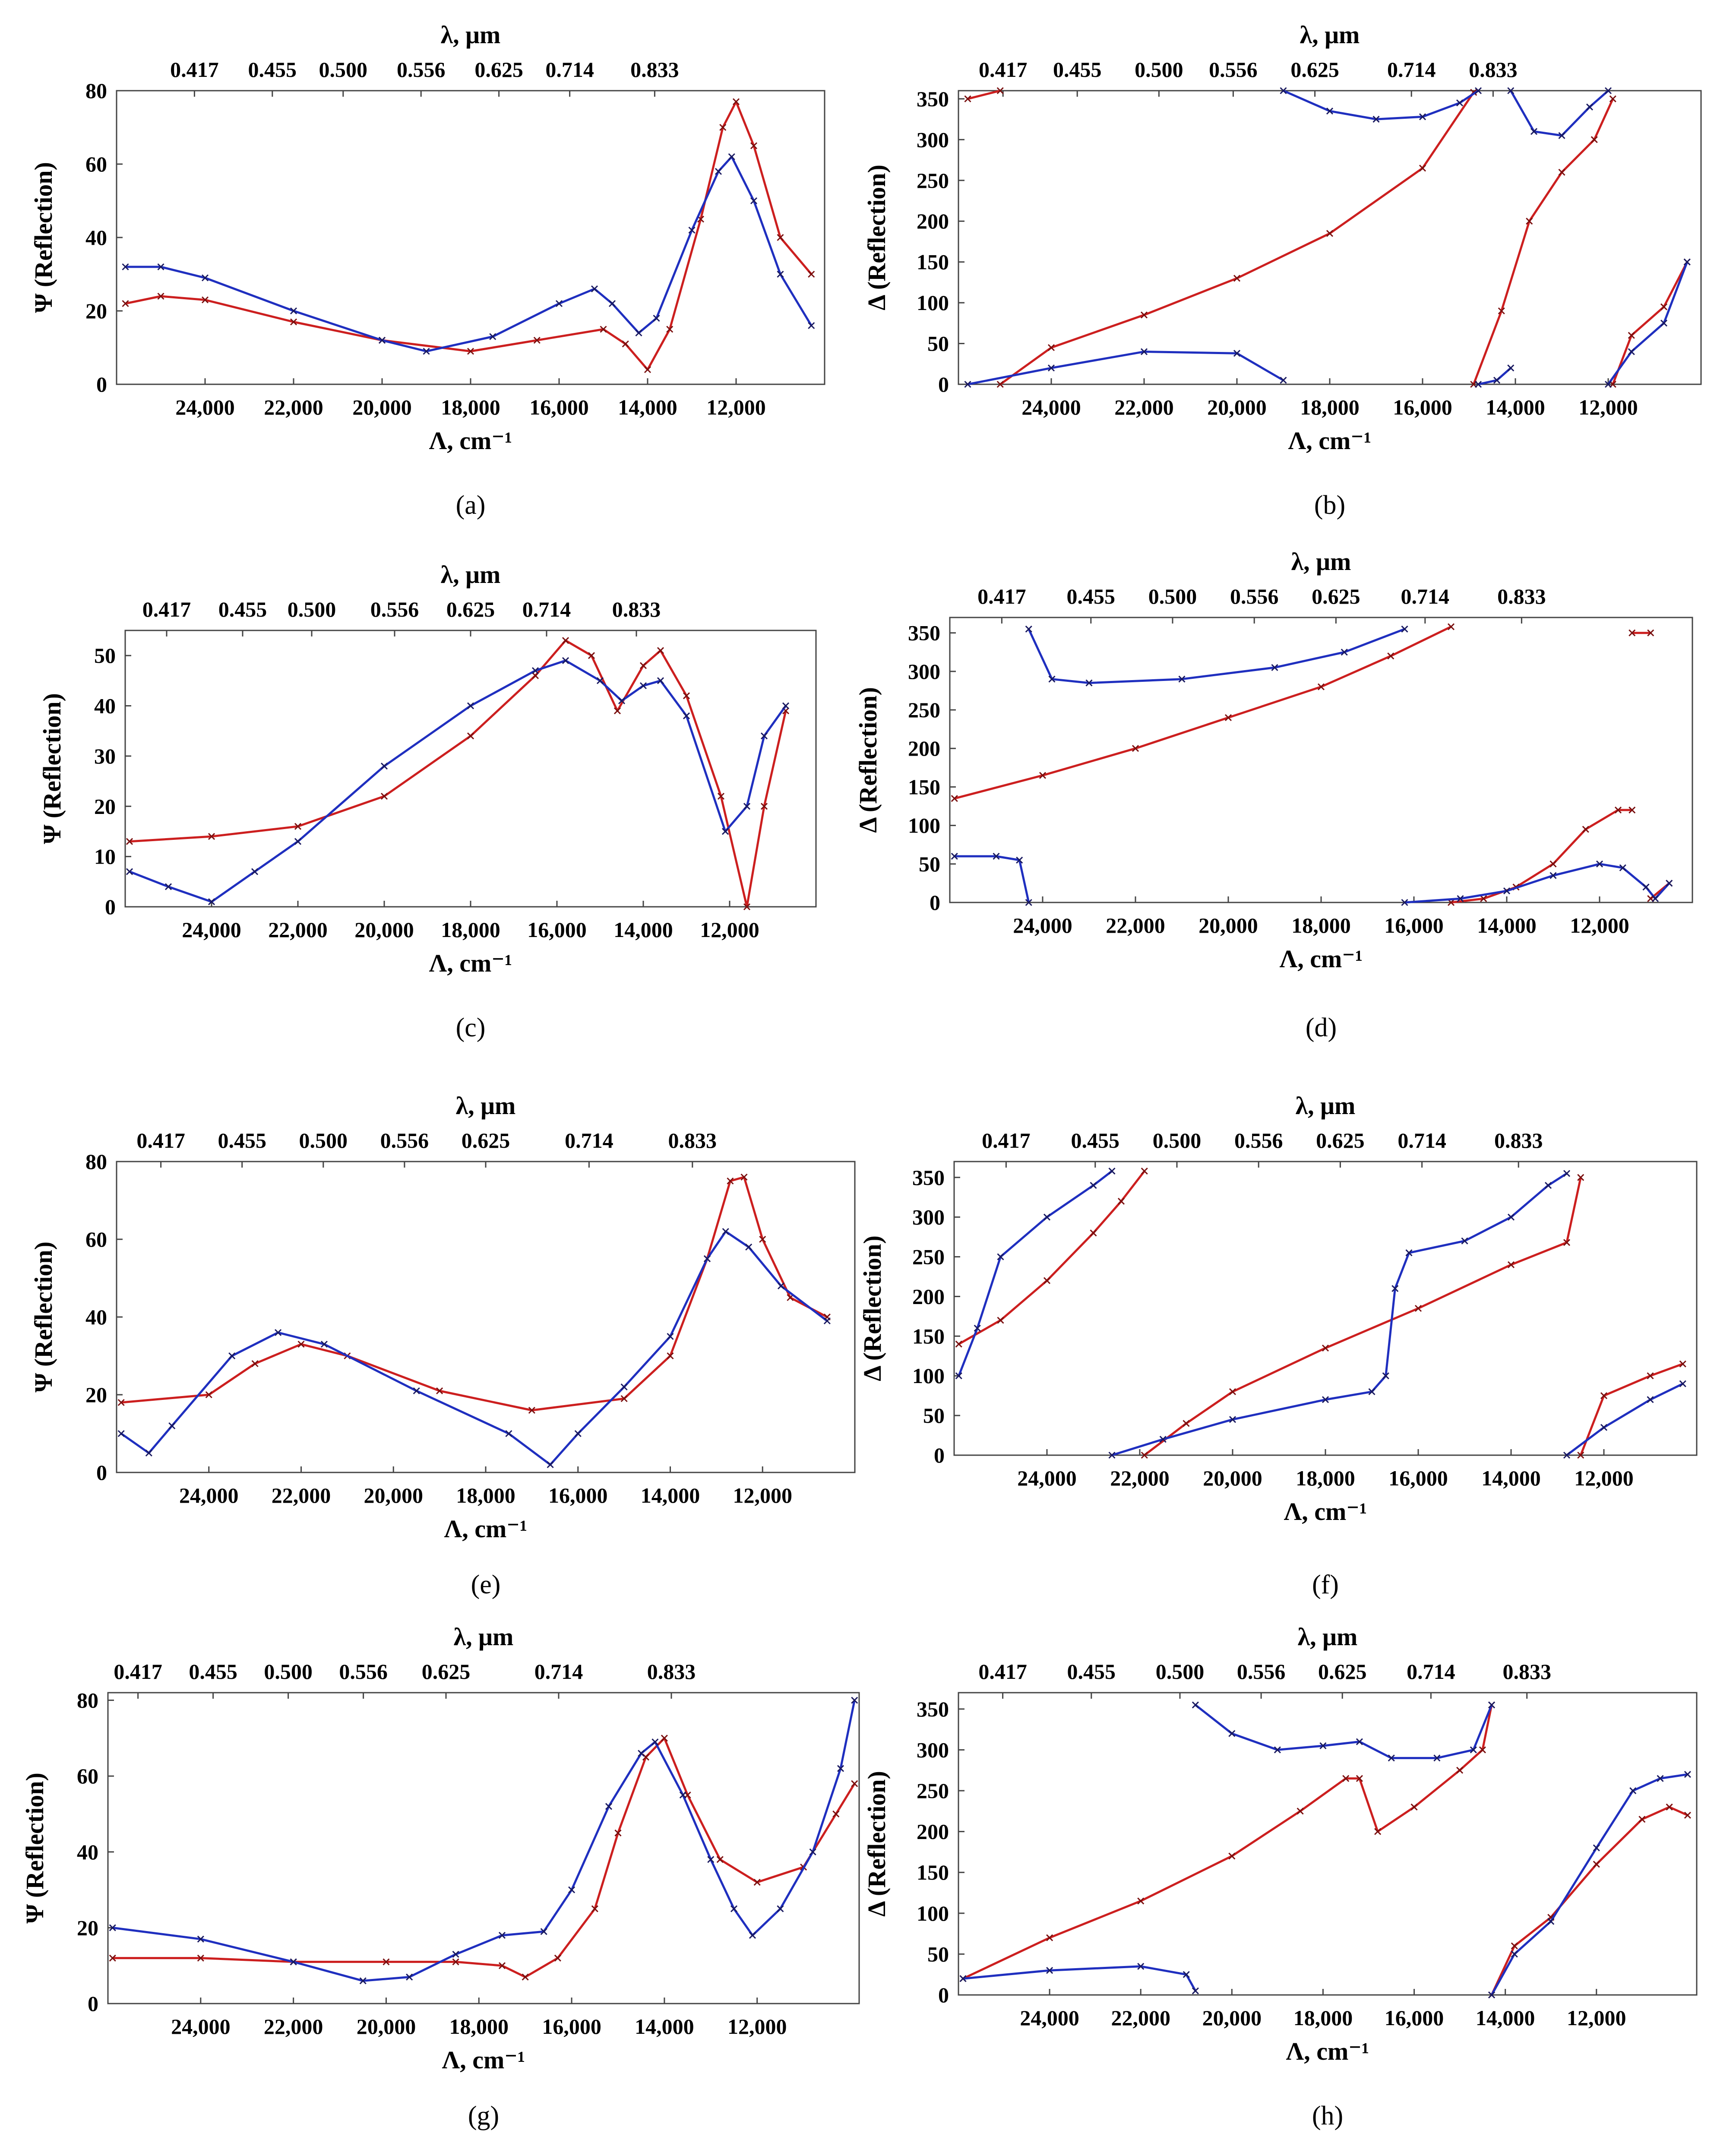 Image resolution: width=1736 pixels, height=2137 pixels. Describe the element at coordinates (928, 1217) in the screenshot. I see `y-tick-label: 300` at that location.